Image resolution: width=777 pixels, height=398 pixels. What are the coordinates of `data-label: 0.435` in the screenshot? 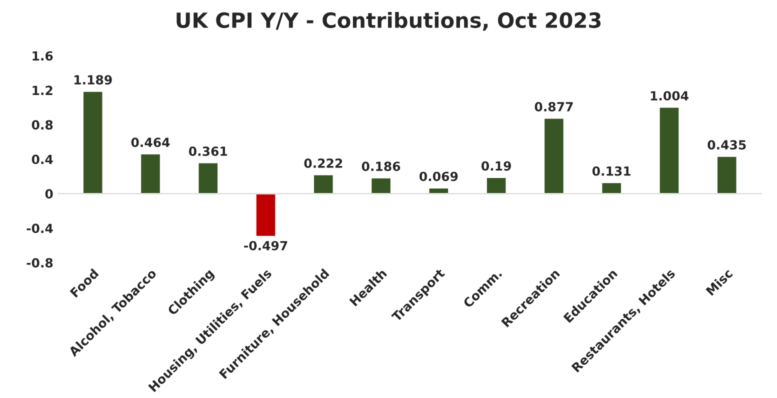 It's located at (727, 145).